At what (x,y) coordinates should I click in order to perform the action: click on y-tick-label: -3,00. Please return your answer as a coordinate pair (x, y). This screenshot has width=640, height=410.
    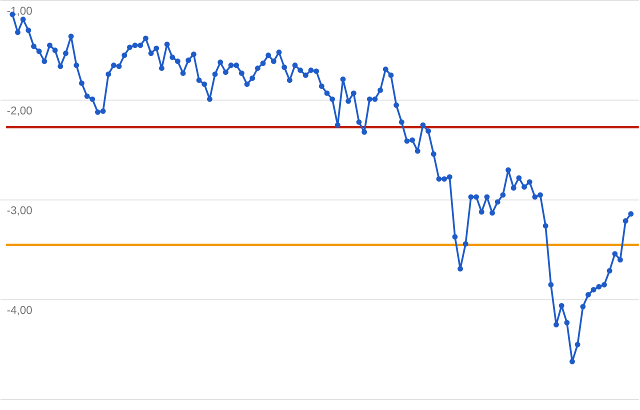
    Looking at the image, I should click on (19, 211).